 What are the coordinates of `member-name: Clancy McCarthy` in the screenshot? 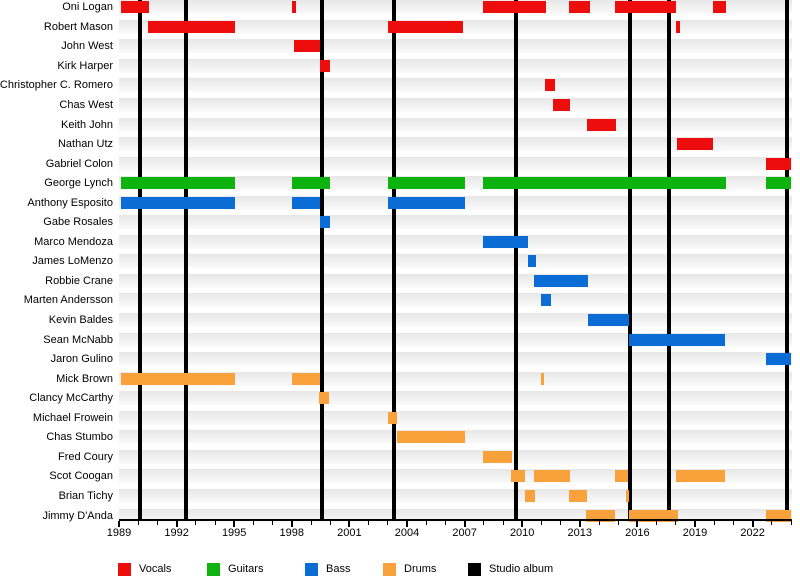 It's located at (71, 398).